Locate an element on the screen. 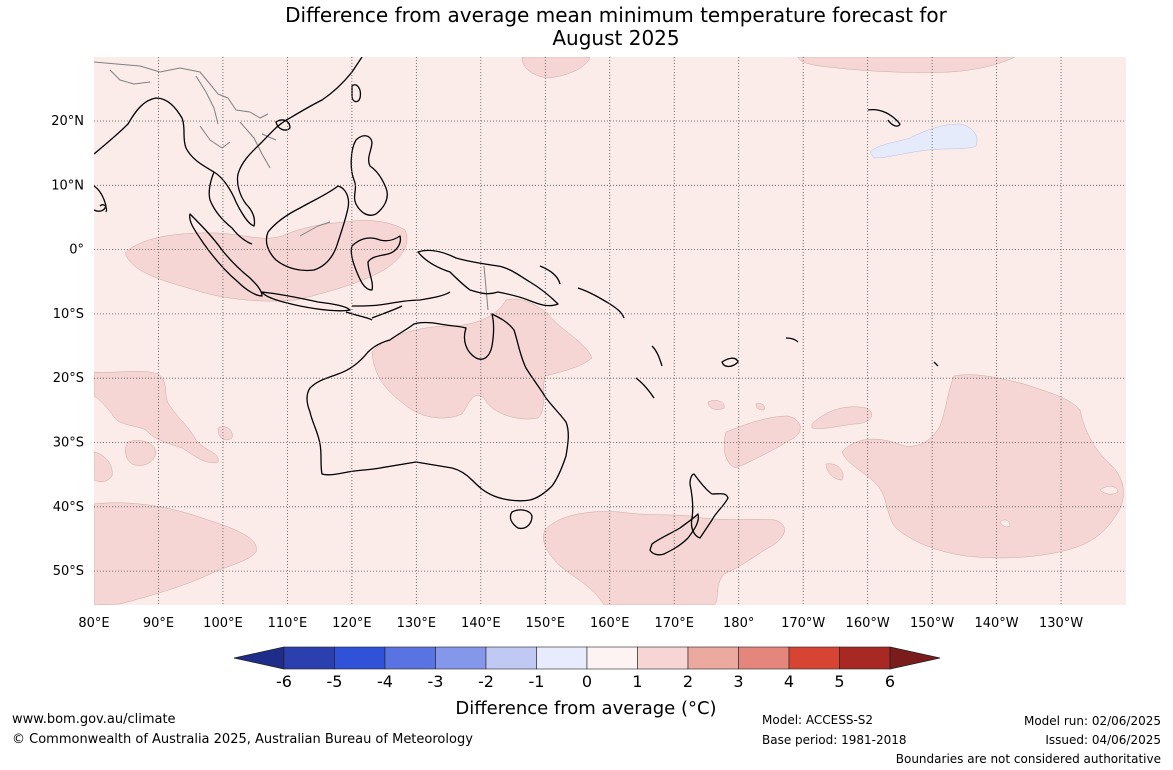  lon-tick-label: 180° is located at coordinates (738, 623).